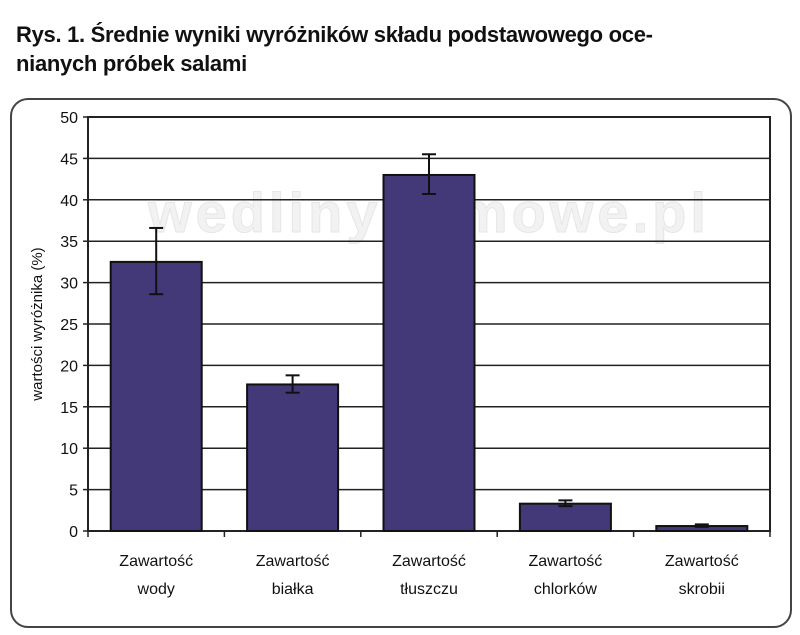 This screenshot has width=800, height=635. I want to click on y-tick-label: 45, so click(69, 159).